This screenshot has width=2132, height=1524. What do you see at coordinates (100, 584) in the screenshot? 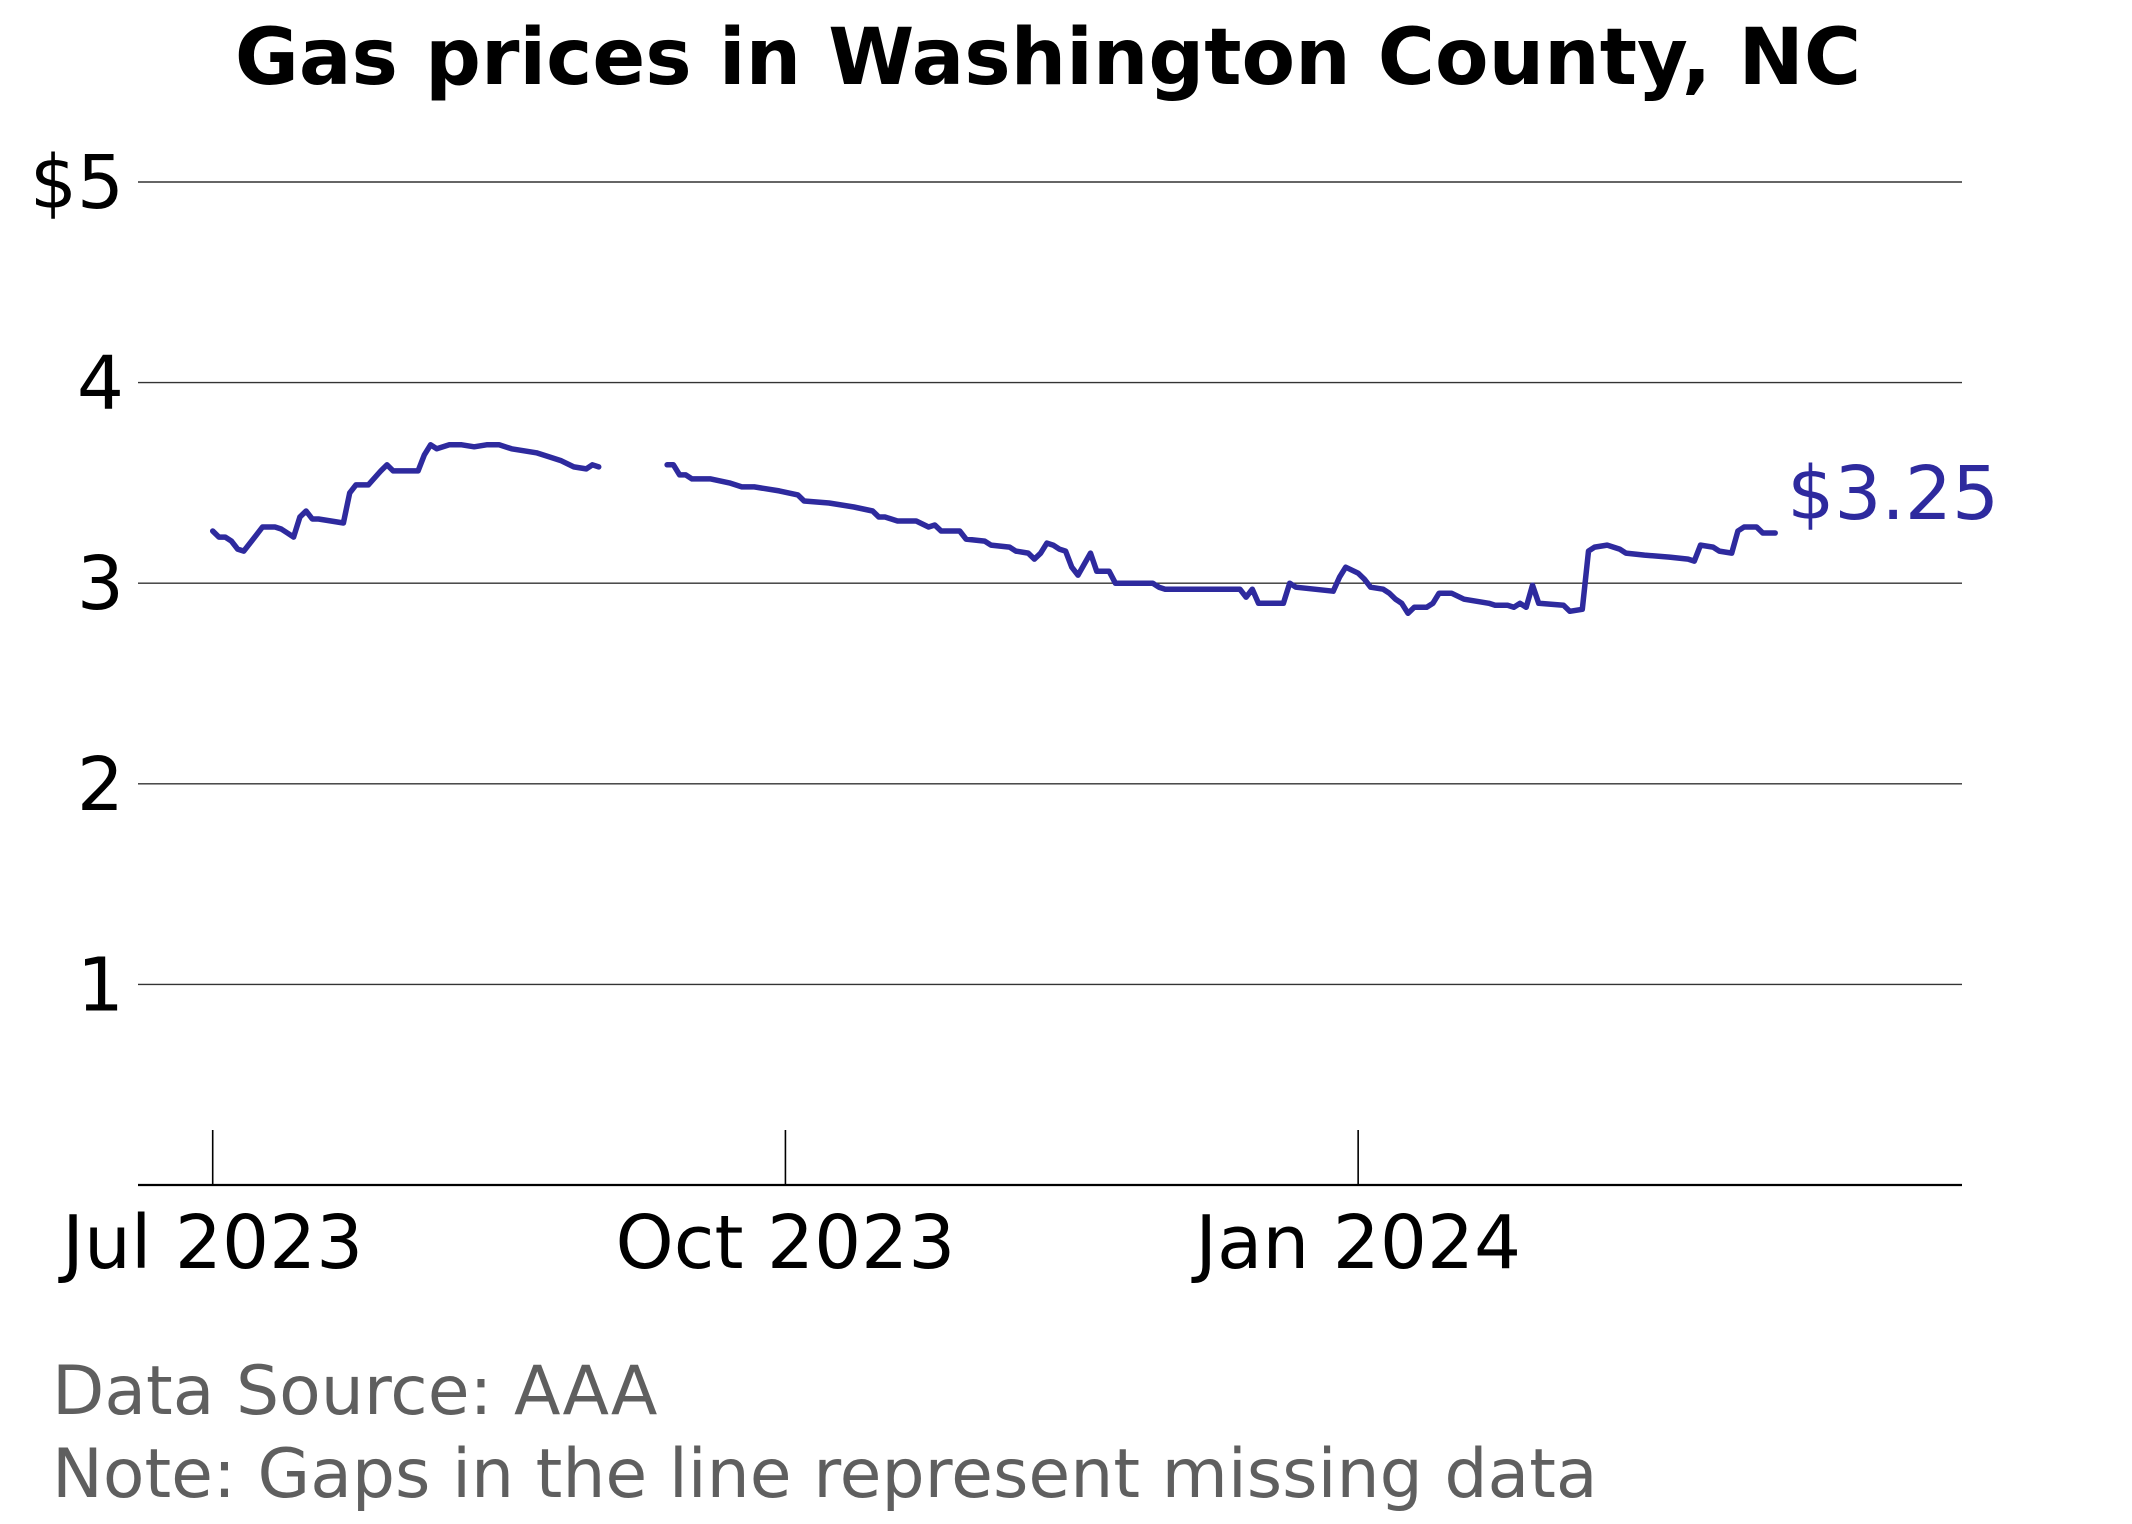
I see `y-tick-label: 3` at bounding box center [100, 584].